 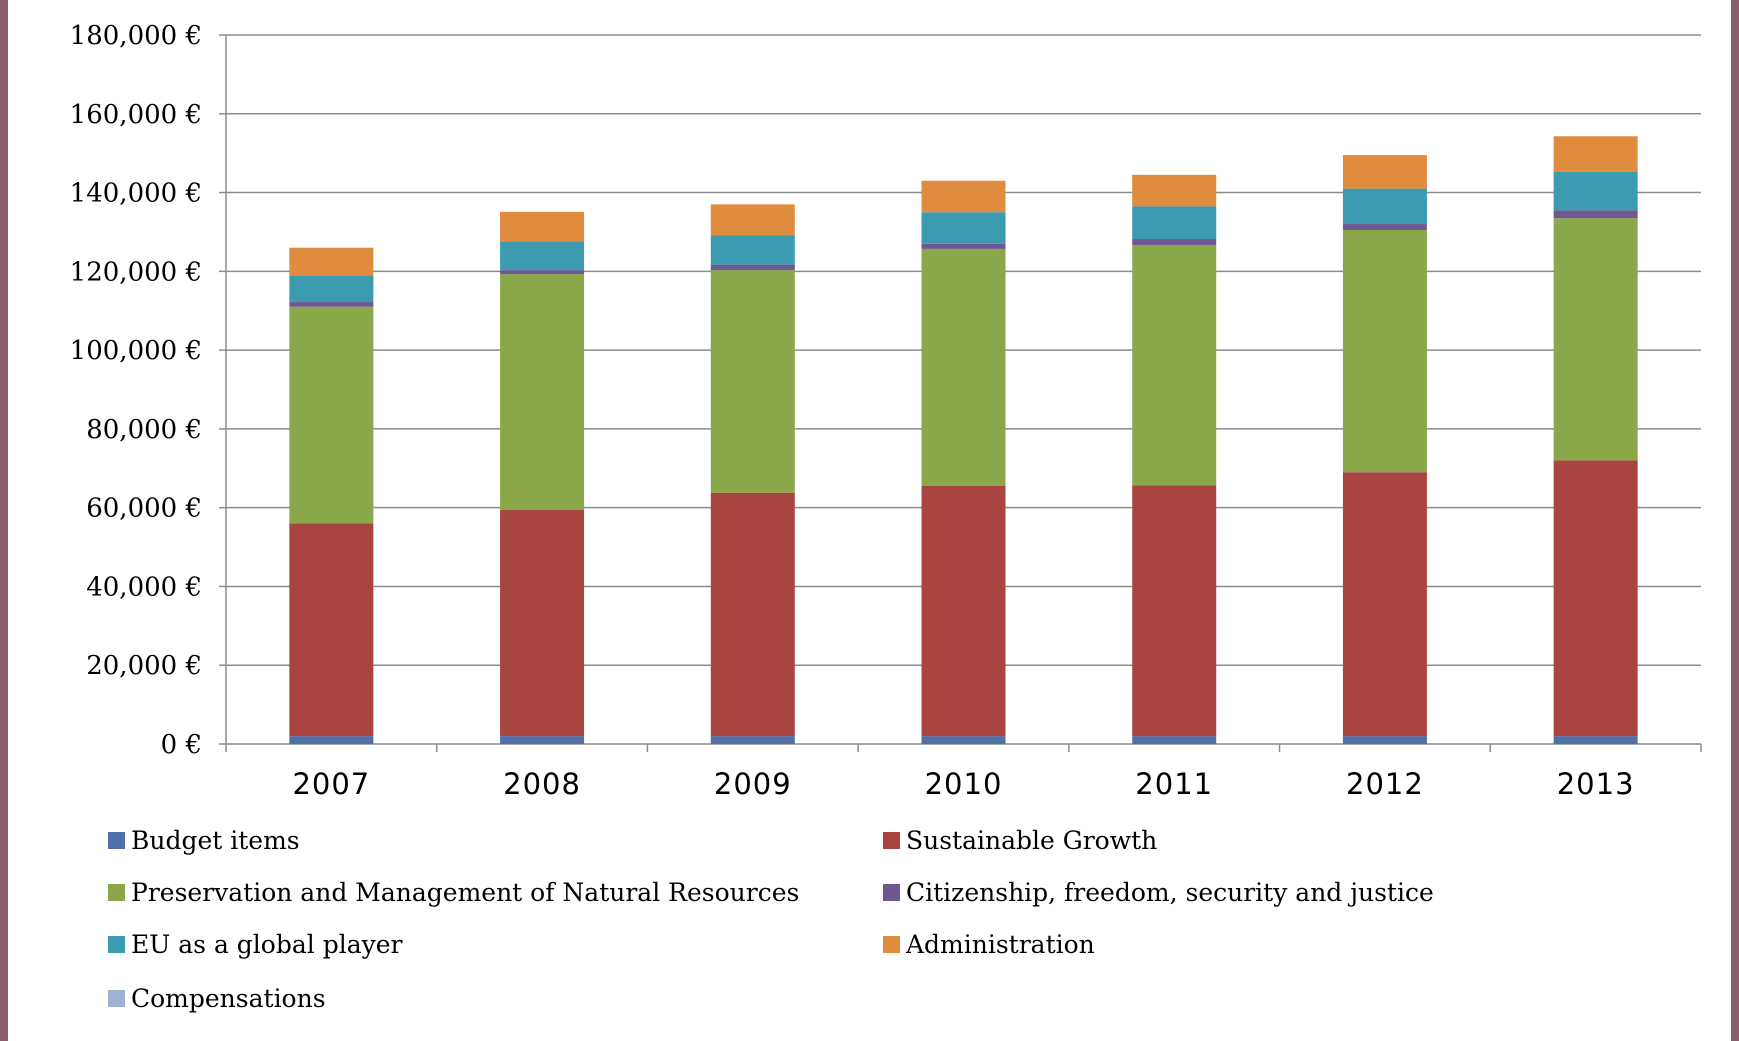 What do you see at coordinates (753, 784) in the screenshot?
I see `x-tick-label: 2009` at bounding box center [753, 784].